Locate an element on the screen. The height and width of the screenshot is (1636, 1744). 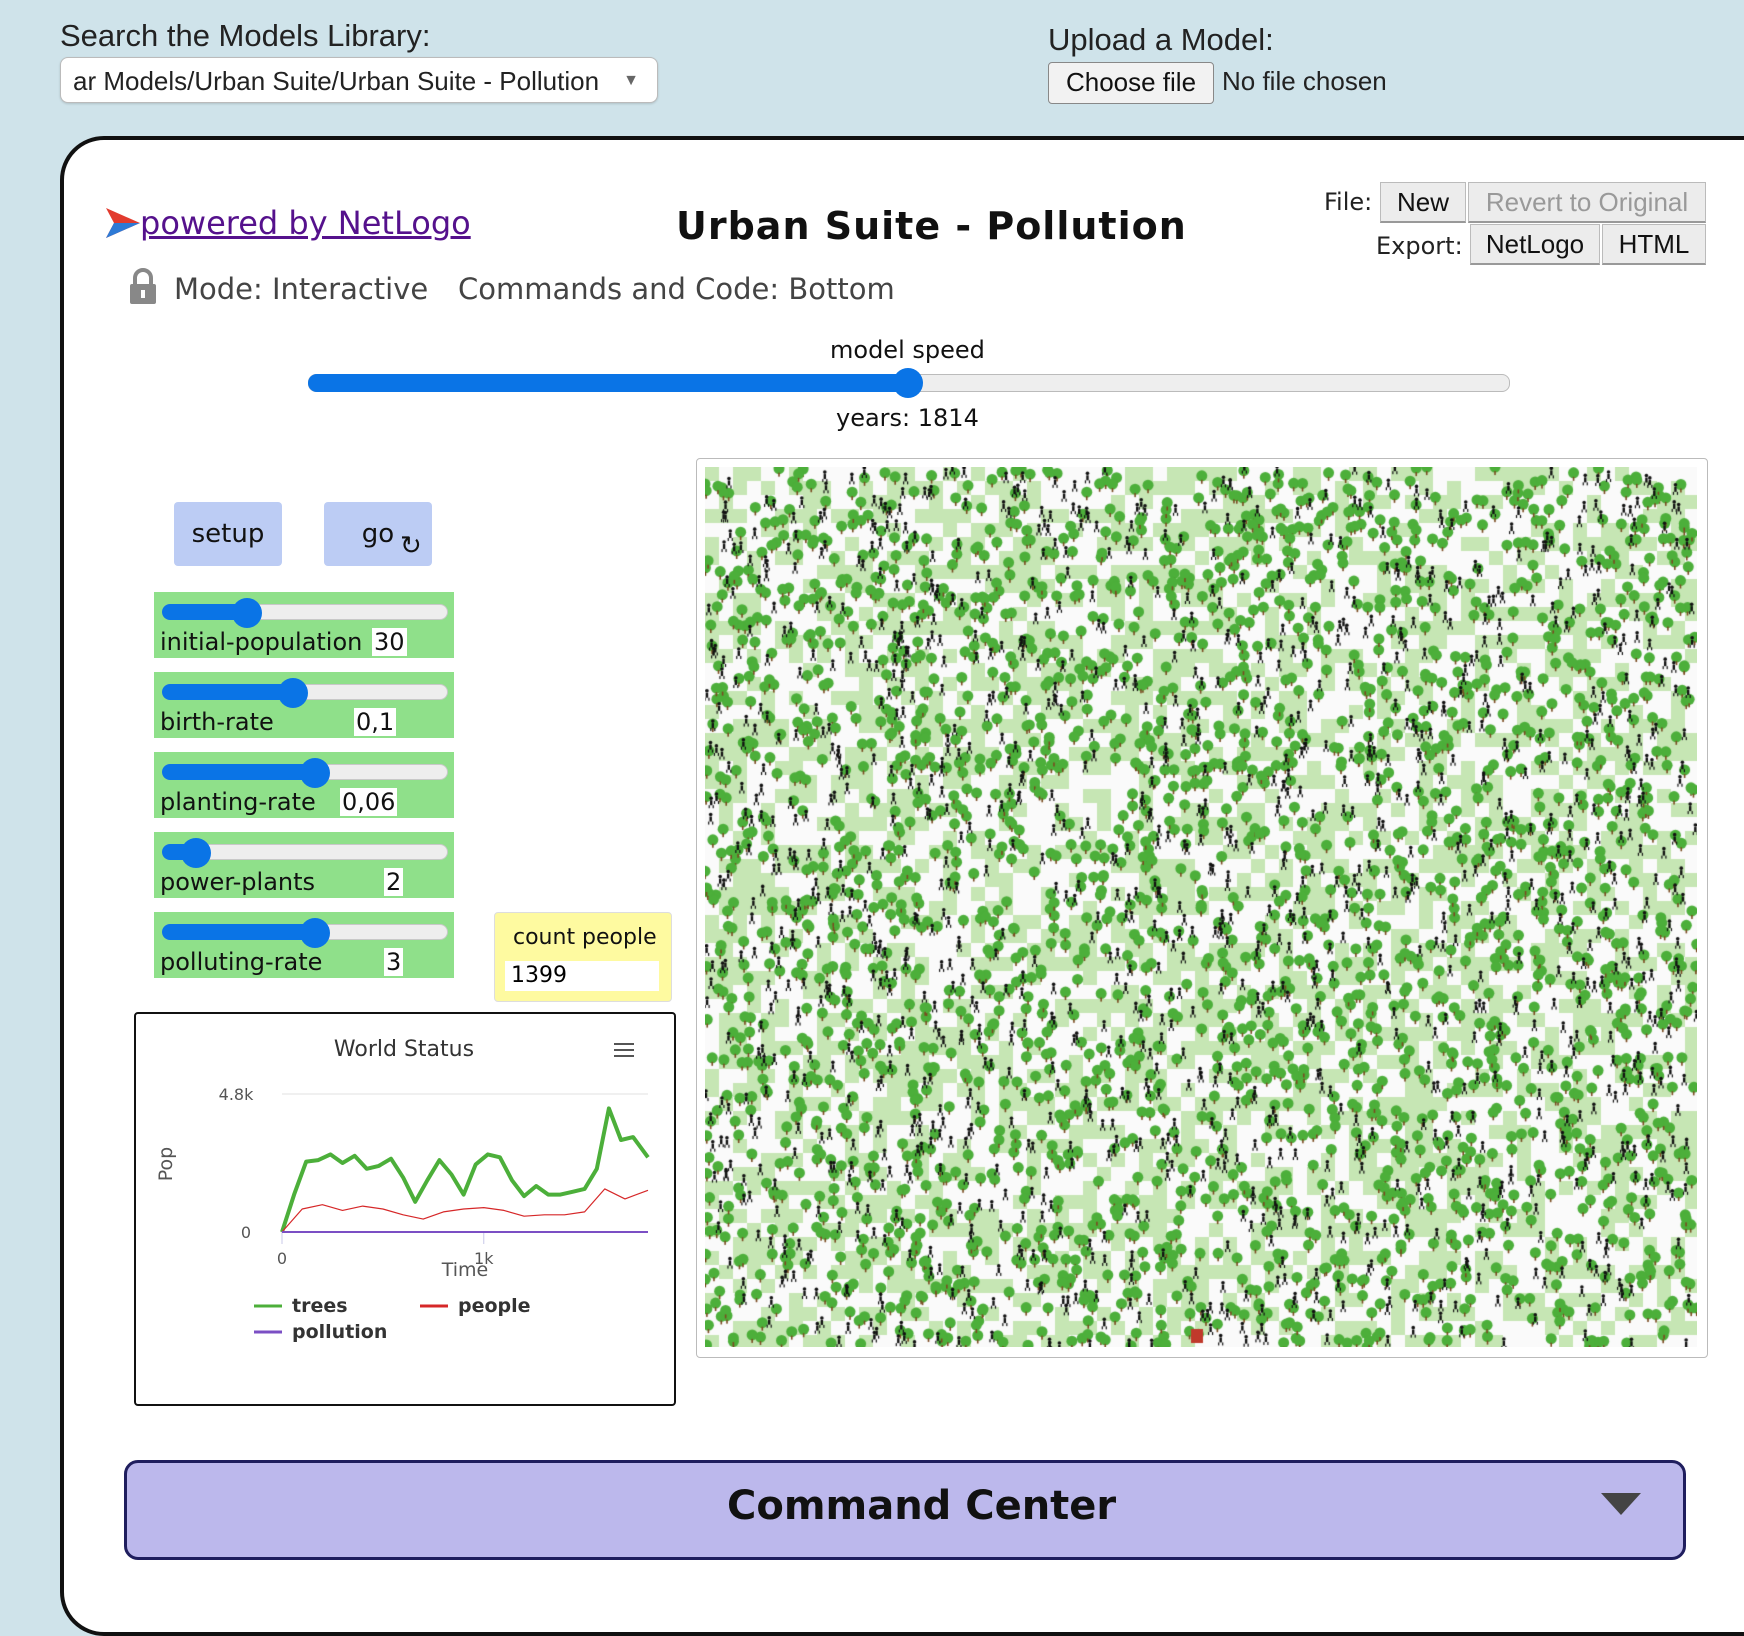
series-line-people is located at coordinates (465, 1210).